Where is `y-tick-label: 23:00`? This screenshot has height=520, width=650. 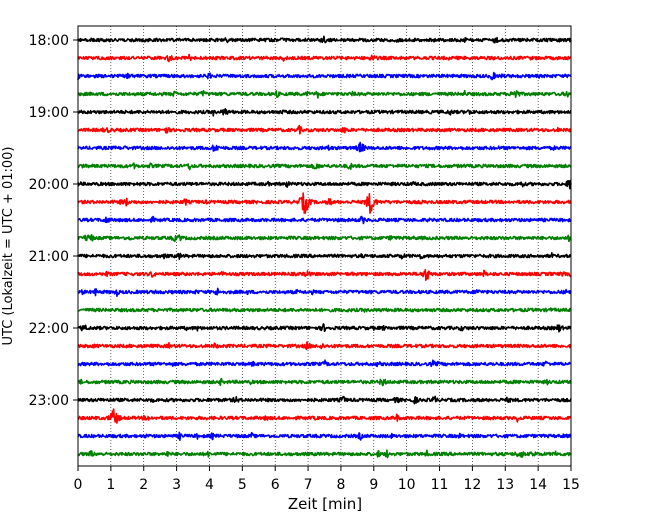 y-tick-label: 23:00 is located at coordinates (49, 401).